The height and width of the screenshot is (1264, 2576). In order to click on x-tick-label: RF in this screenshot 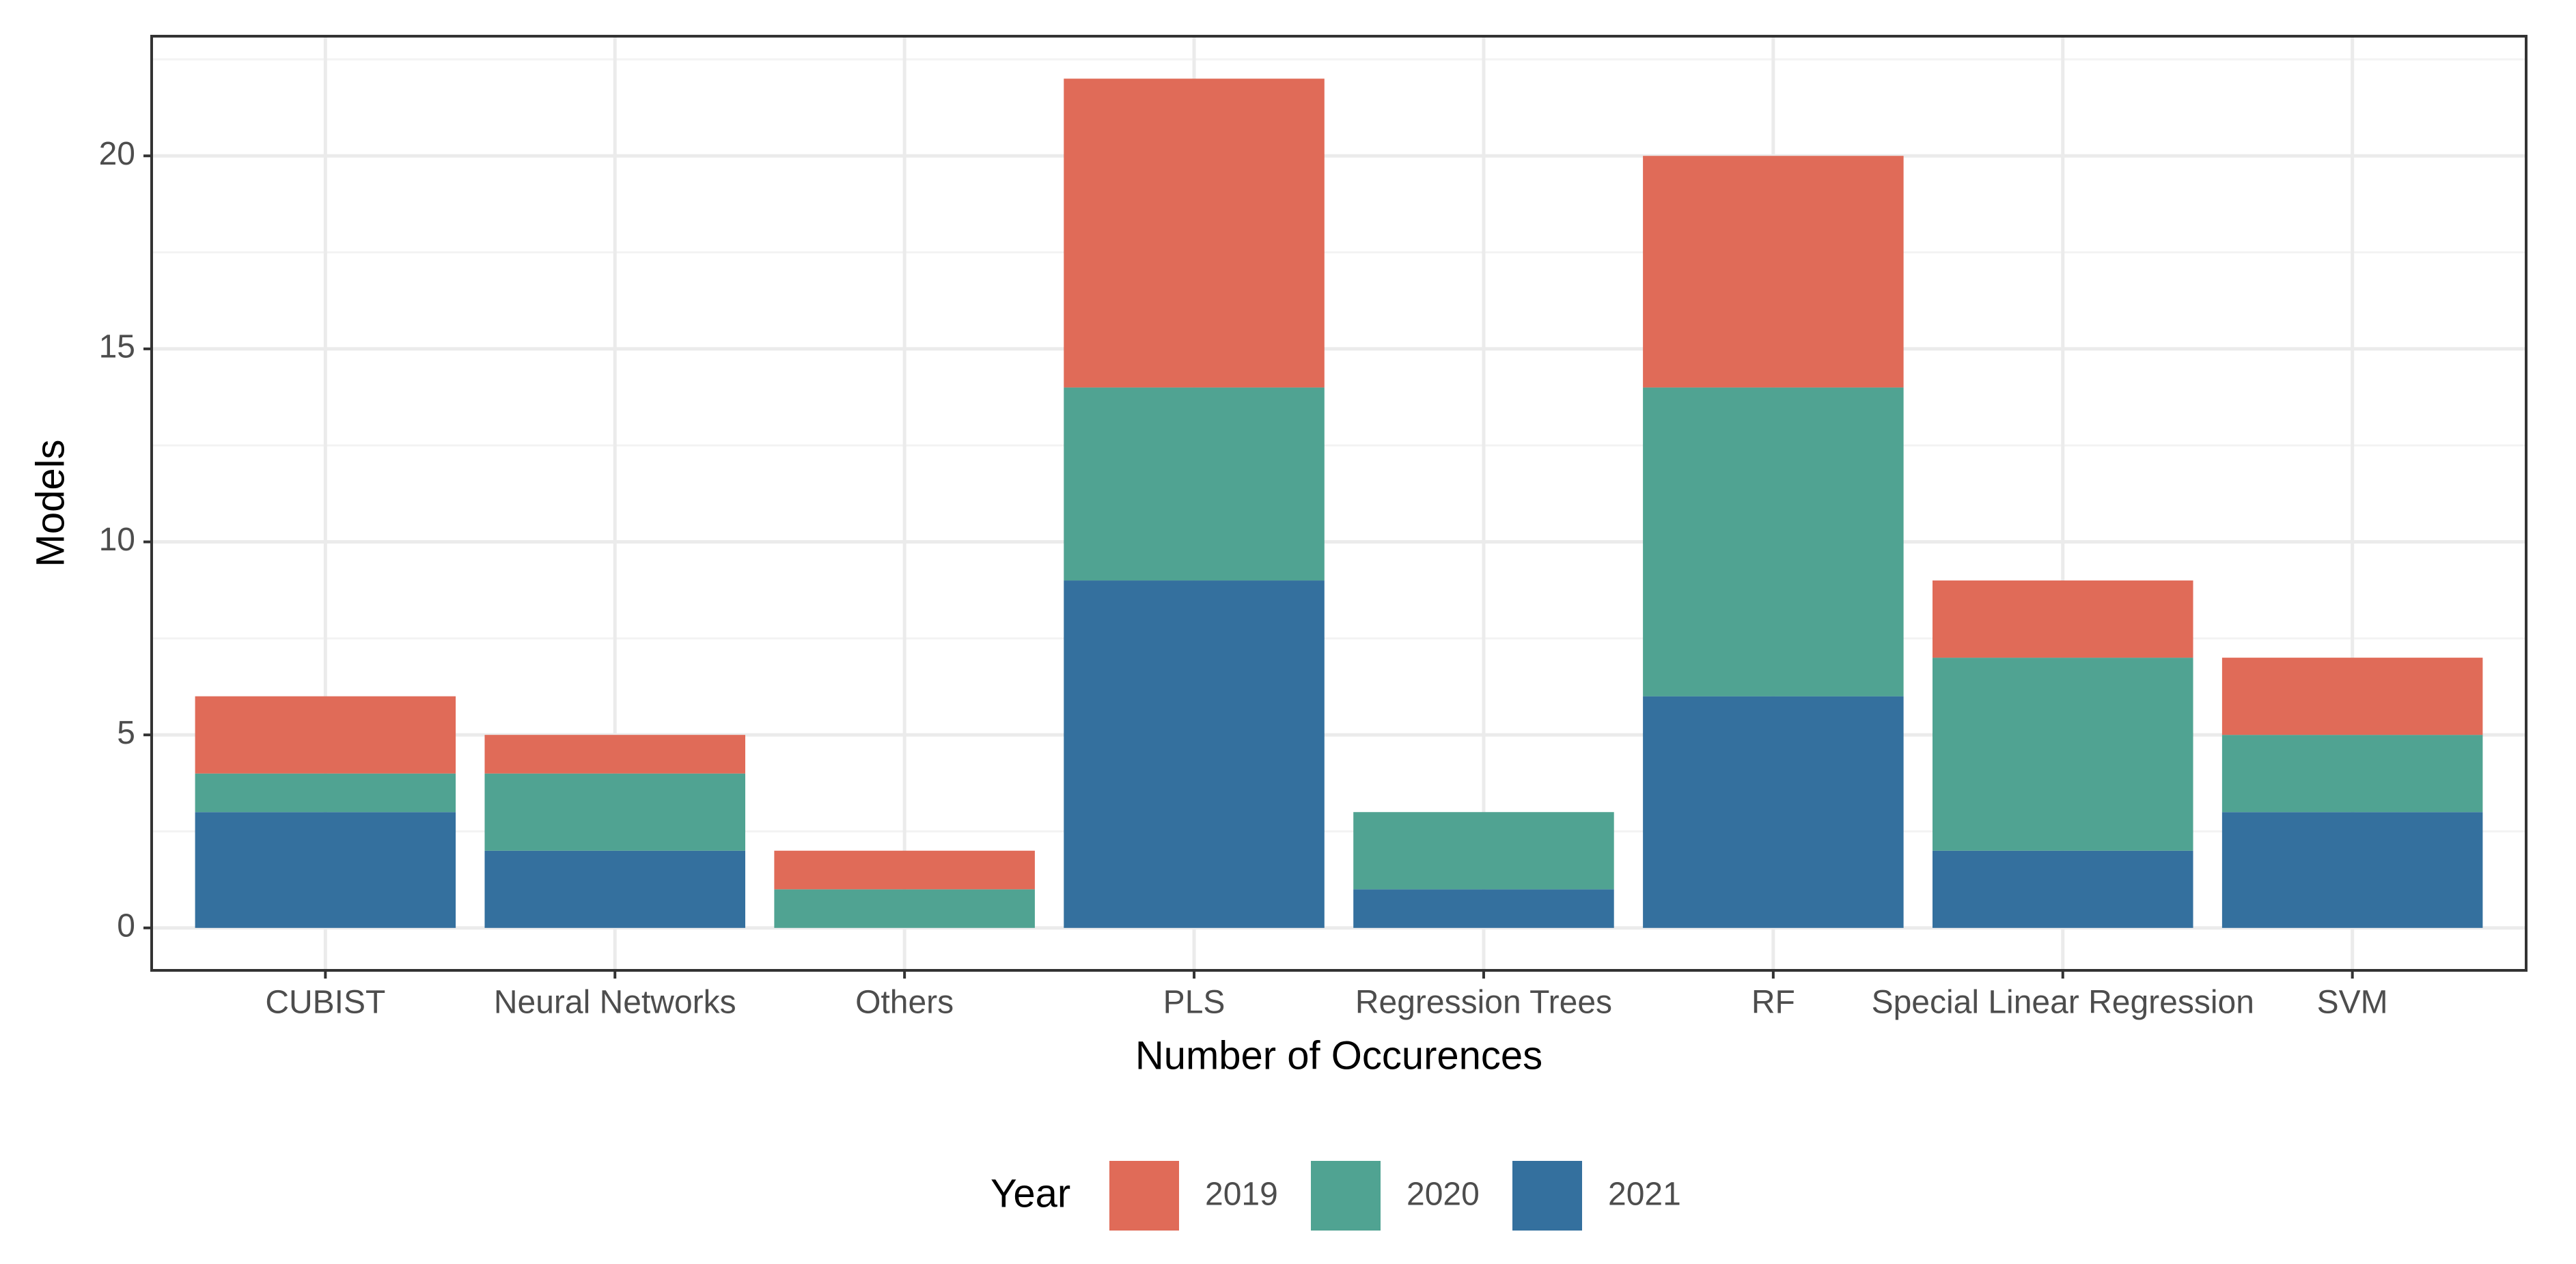, I will do `click(1773, 1003)`.